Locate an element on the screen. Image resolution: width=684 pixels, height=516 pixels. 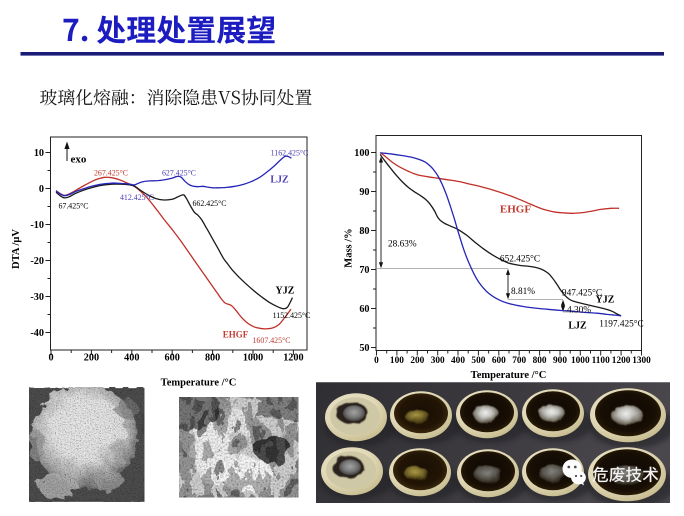
svg-text: 10 is located at coordinates (39, 153).